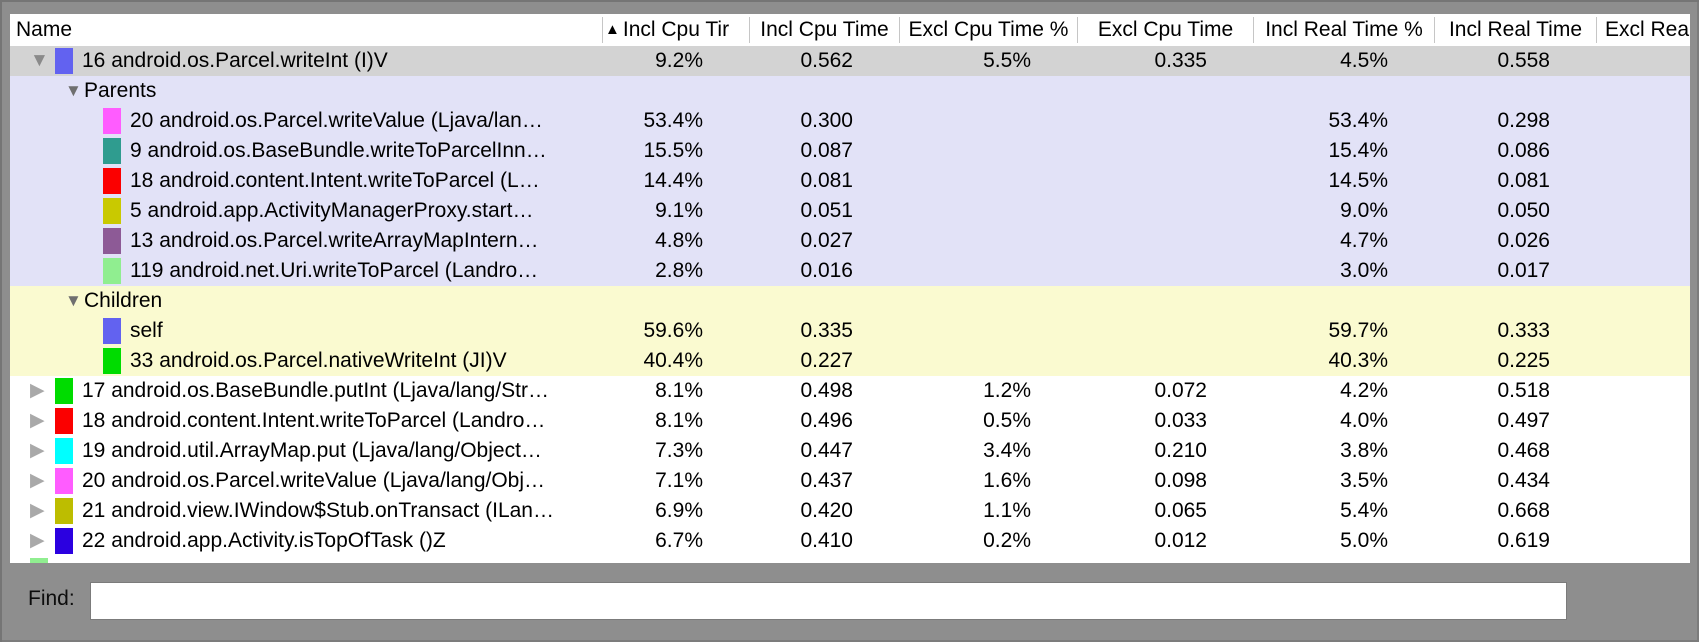 This screenshot has width=1699, height=642. I want to click on value-cell: 0.033, so click(1180, 420).